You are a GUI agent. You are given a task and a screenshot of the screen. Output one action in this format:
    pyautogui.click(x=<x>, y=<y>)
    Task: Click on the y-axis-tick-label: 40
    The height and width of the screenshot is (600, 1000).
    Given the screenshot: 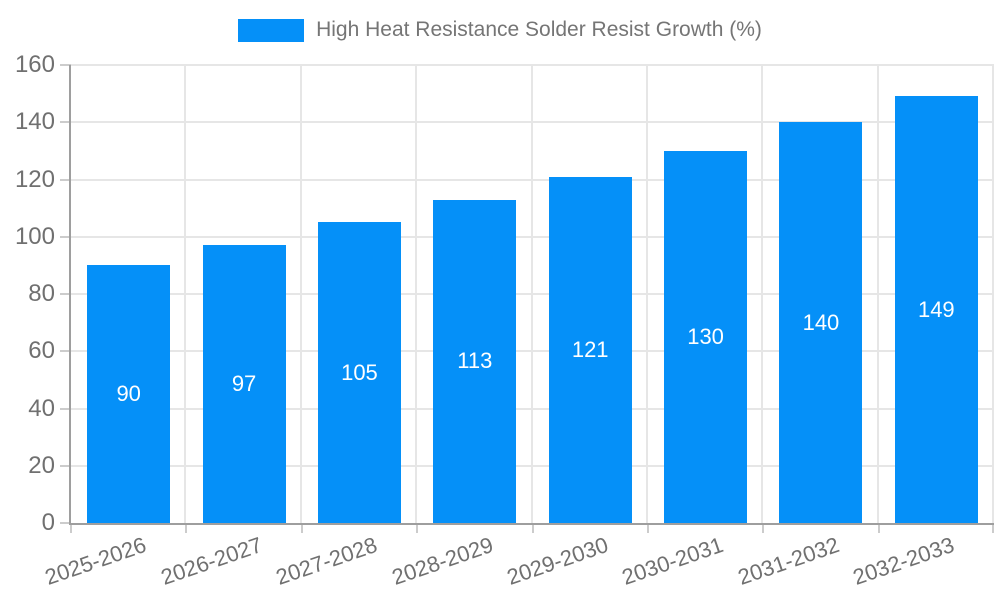 What is the action you would take?
    pyautogui.click(x=41, y=408)
    